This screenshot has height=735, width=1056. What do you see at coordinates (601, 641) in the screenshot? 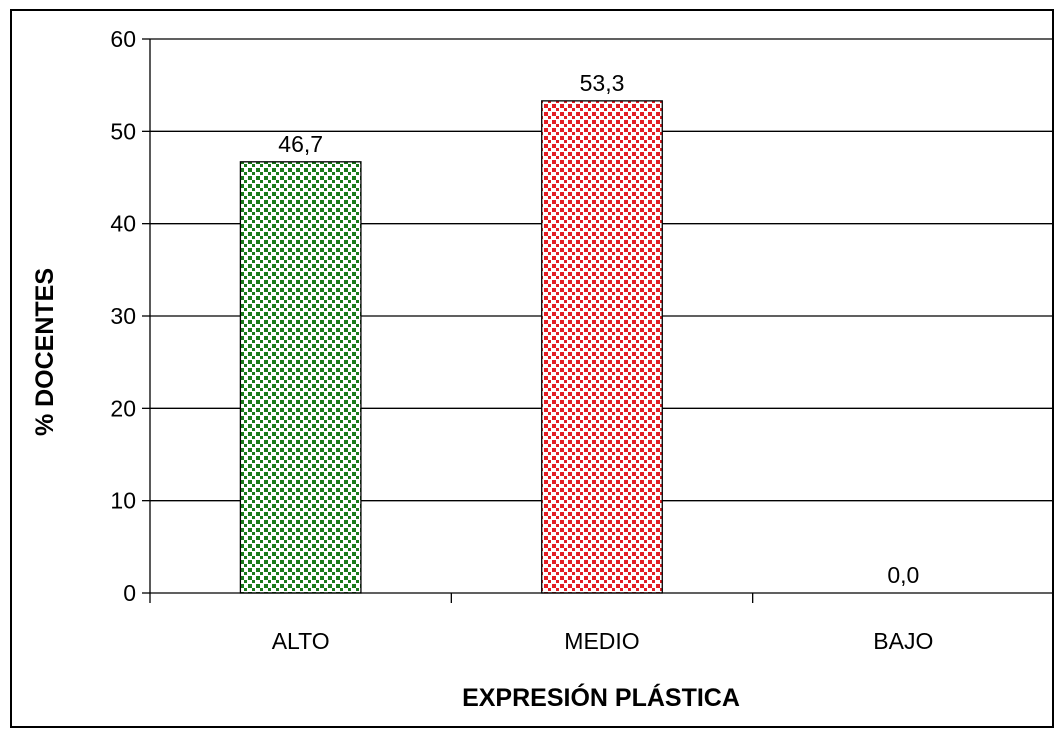
I see `x-tick-label: MEDIO` at bounding box center [601, 641].